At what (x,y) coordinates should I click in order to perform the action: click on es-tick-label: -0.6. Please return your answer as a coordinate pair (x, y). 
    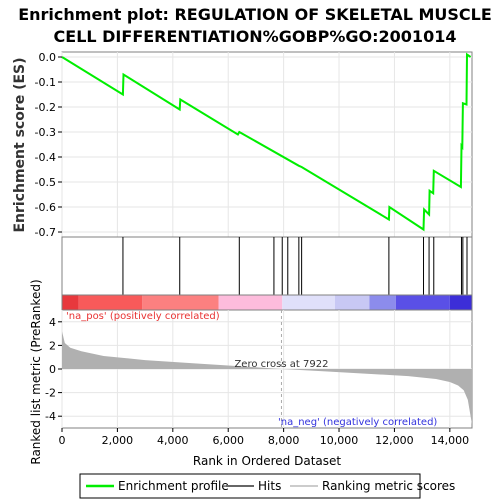
    Looking at the image, I should click on (45, 207).